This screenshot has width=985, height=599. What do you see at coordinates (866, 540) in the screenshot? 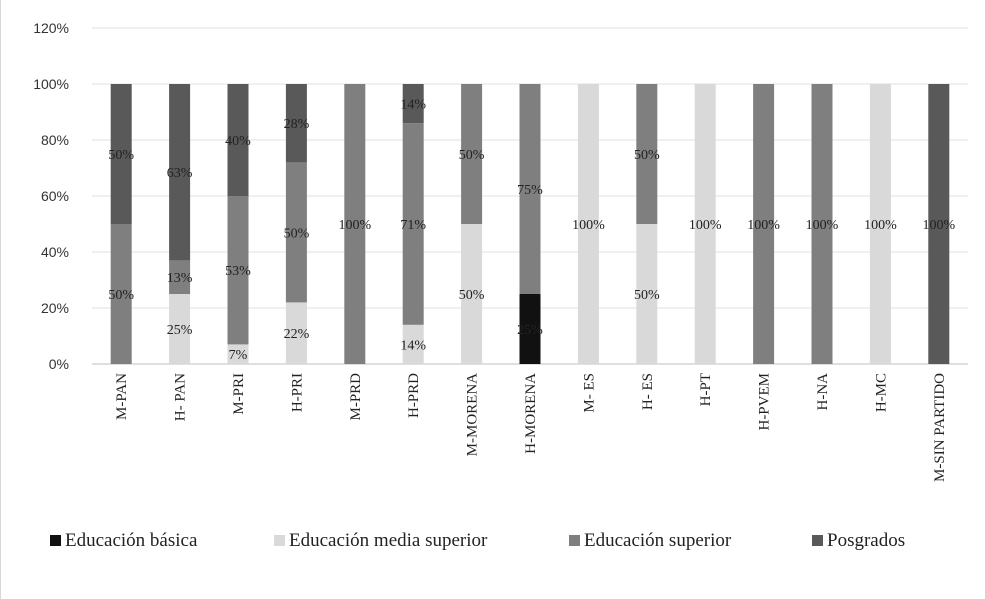
I see `legend-label-posgrados: Posgrados` at bounding box center [866, 540].